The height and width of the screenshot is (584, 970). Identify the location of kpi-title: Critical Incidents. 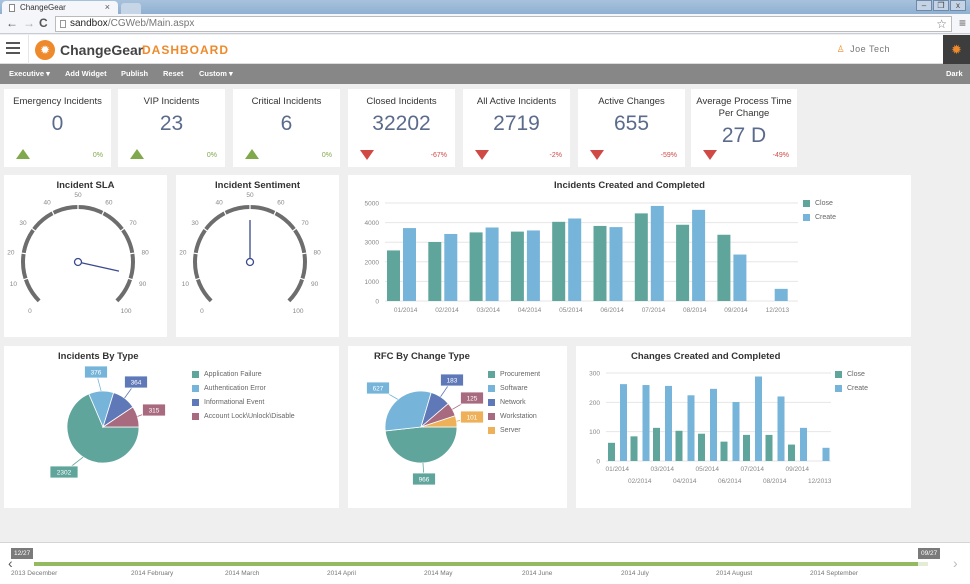
(286, 101).